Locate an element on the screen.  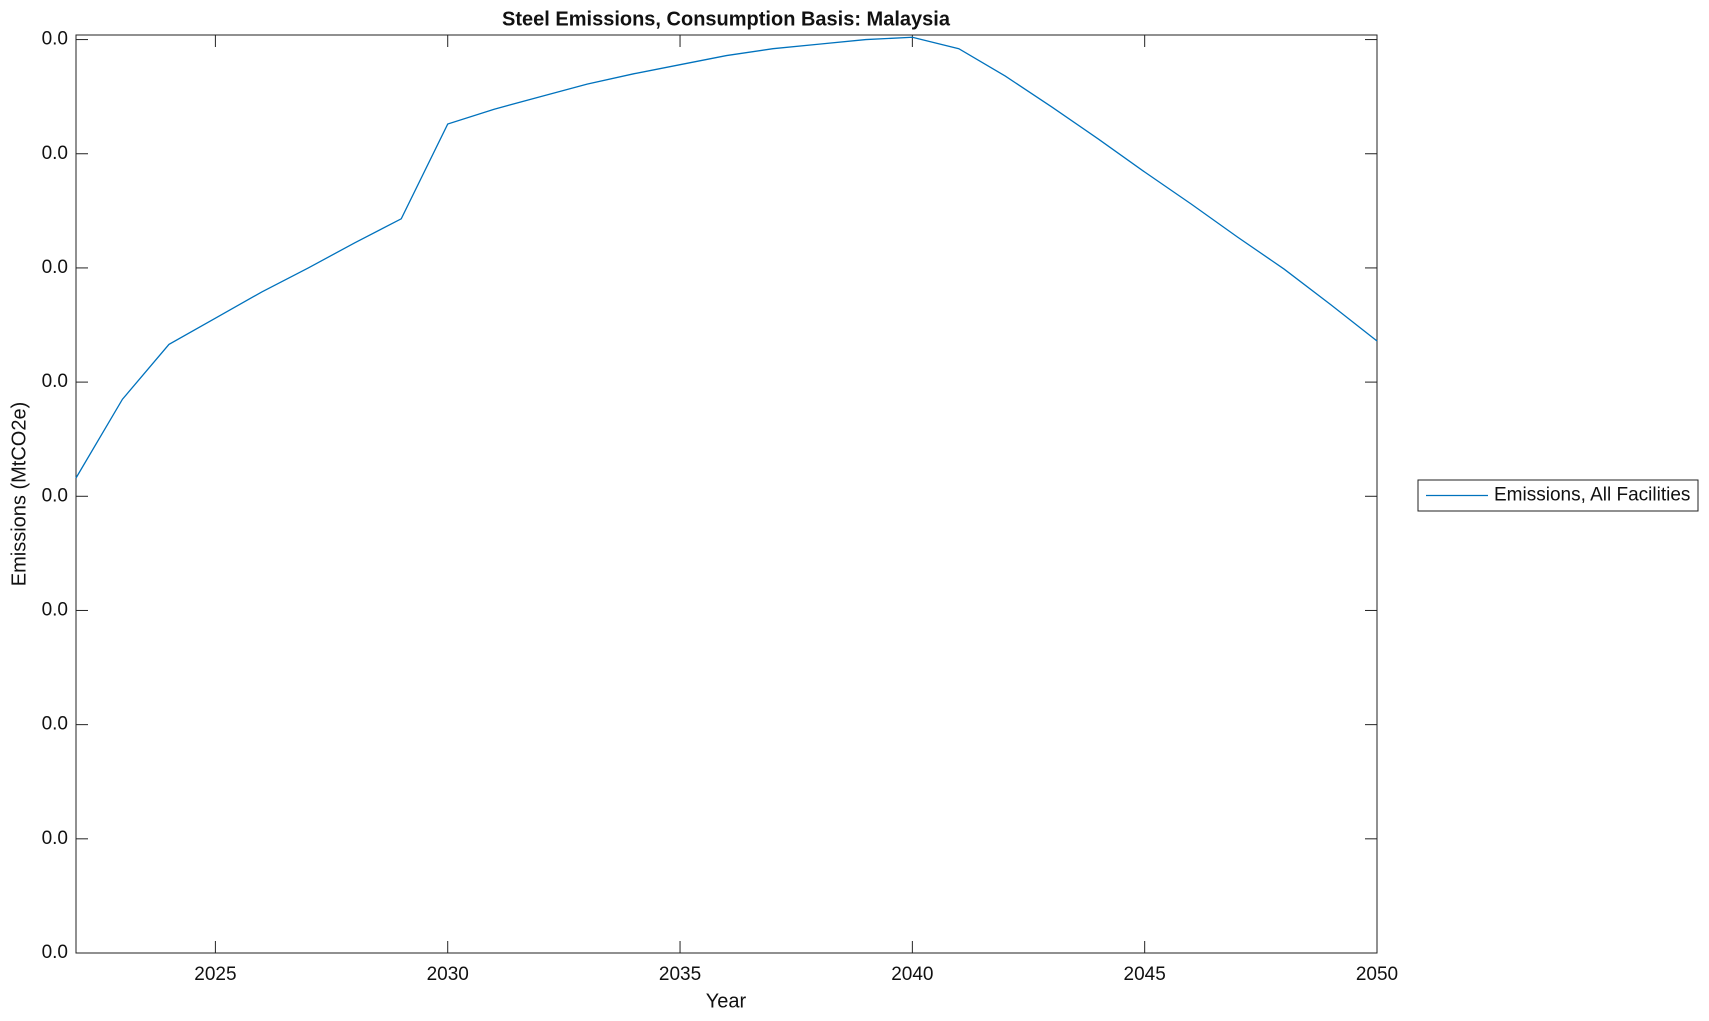
y-axis-label: Emissions (MtCO2e) is located at coordinates (19, 494).